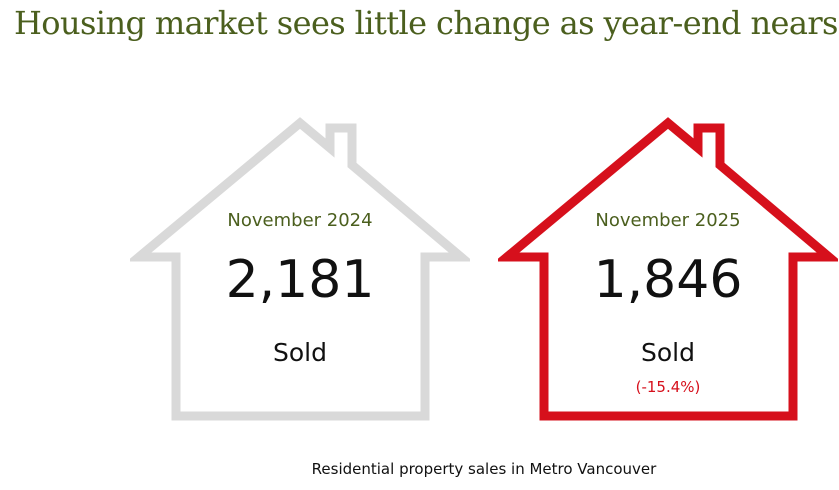  Describe the element at coordinates (668, 387) in the screenshot. I see `percent-change: (-15.4%)` at that location.